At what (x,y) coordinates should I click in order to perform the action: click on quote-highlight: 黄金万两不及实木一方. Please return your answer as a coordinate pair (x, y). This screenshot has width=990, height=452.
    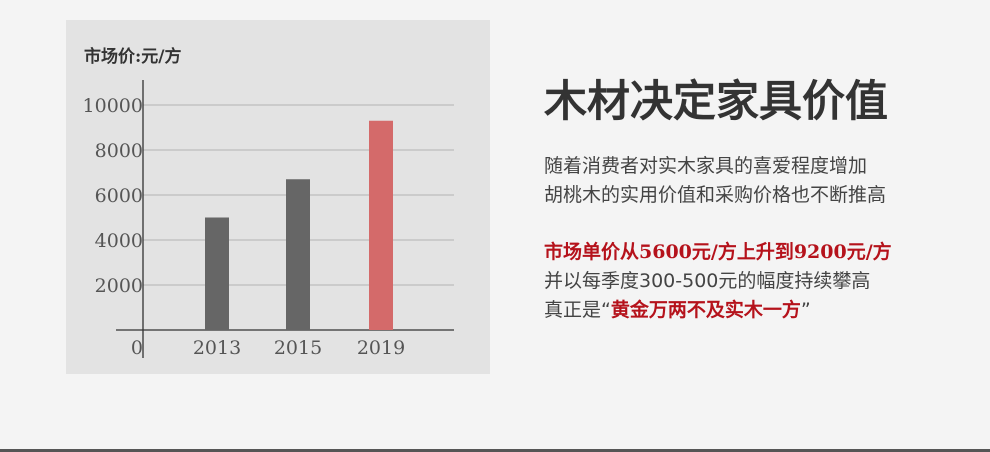
    Looking at the image, I should click on (705, 310).